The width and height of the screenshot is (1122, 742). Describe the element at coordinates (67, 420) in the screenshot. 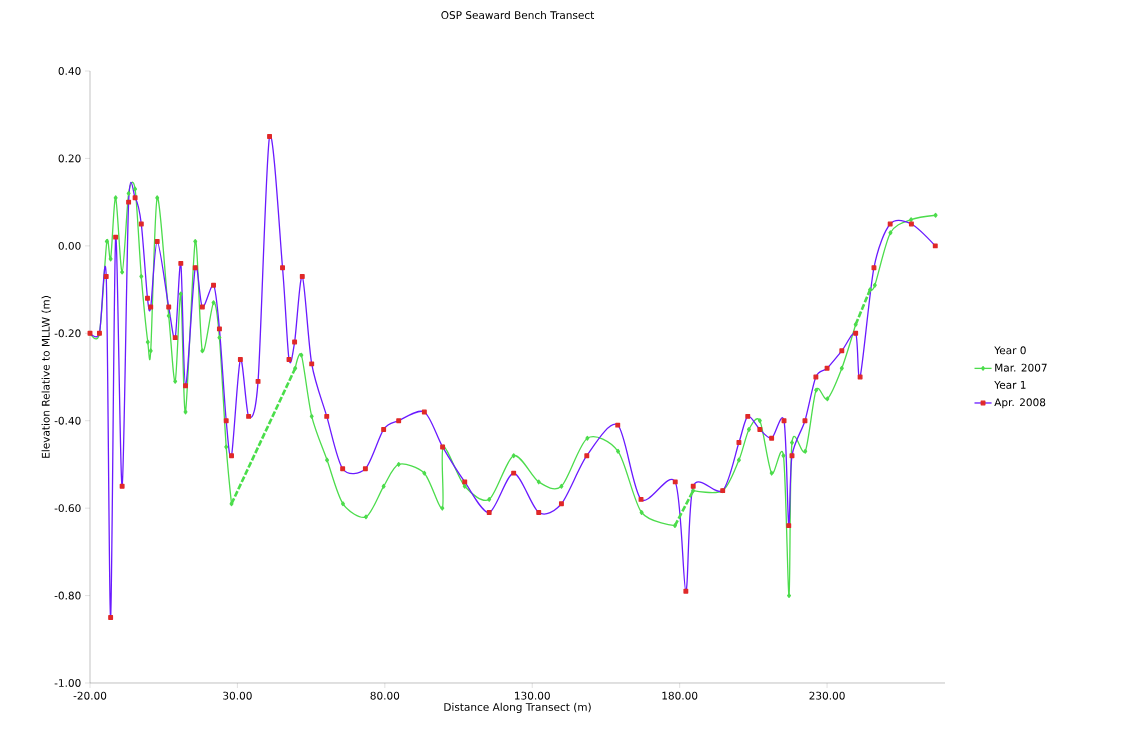

I see `y-tick-label: -0.40` at that location.